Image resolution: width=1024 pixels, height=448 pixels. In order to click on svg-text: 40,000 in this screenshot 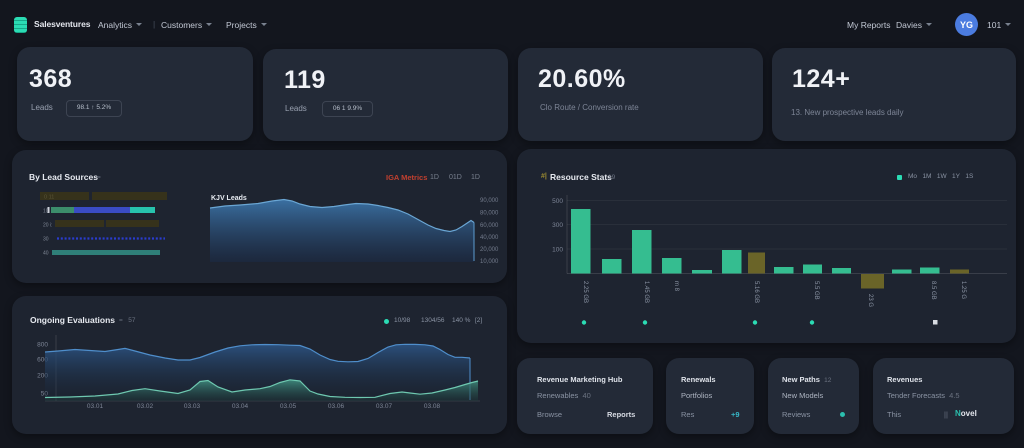, I will do `click(489, 238)`.